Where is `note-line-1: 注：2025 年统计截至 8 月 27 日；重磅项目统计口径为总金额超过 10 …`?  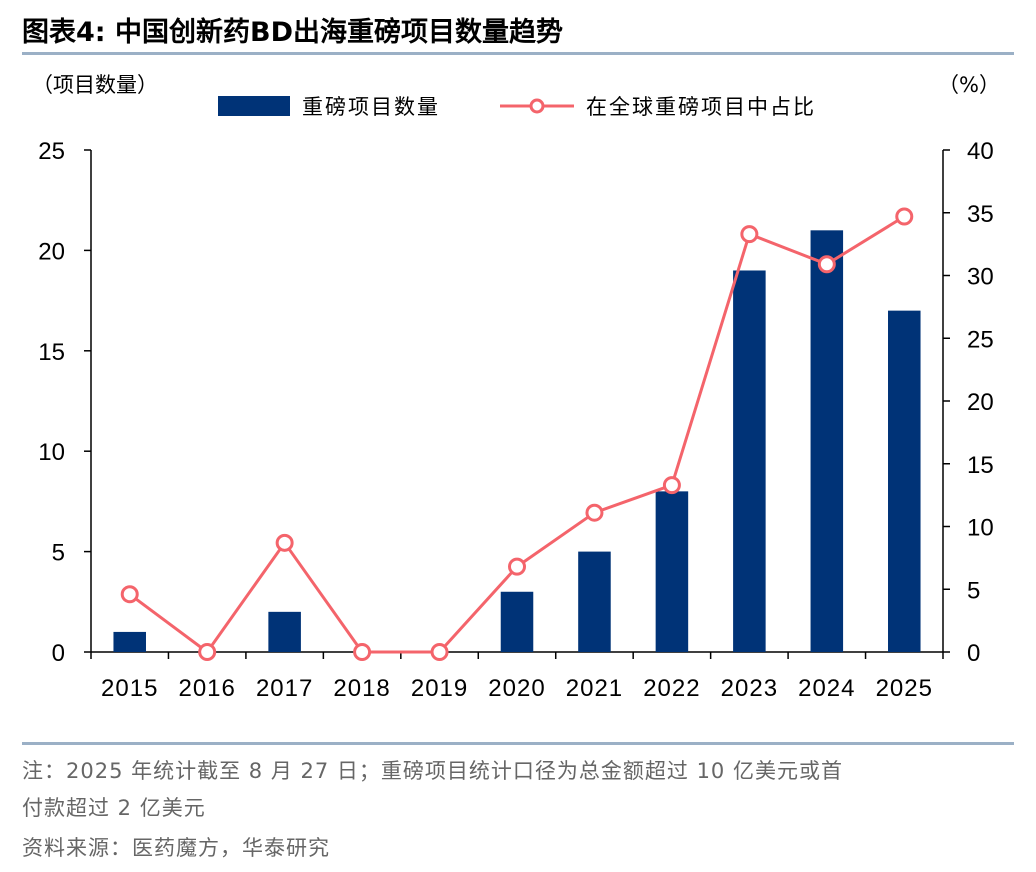 note-line-1: 注：2025 年统计截至 8 月 27 日；重磅项目统计口径为总金额超过 10 … is located at coordinates (432, 771).